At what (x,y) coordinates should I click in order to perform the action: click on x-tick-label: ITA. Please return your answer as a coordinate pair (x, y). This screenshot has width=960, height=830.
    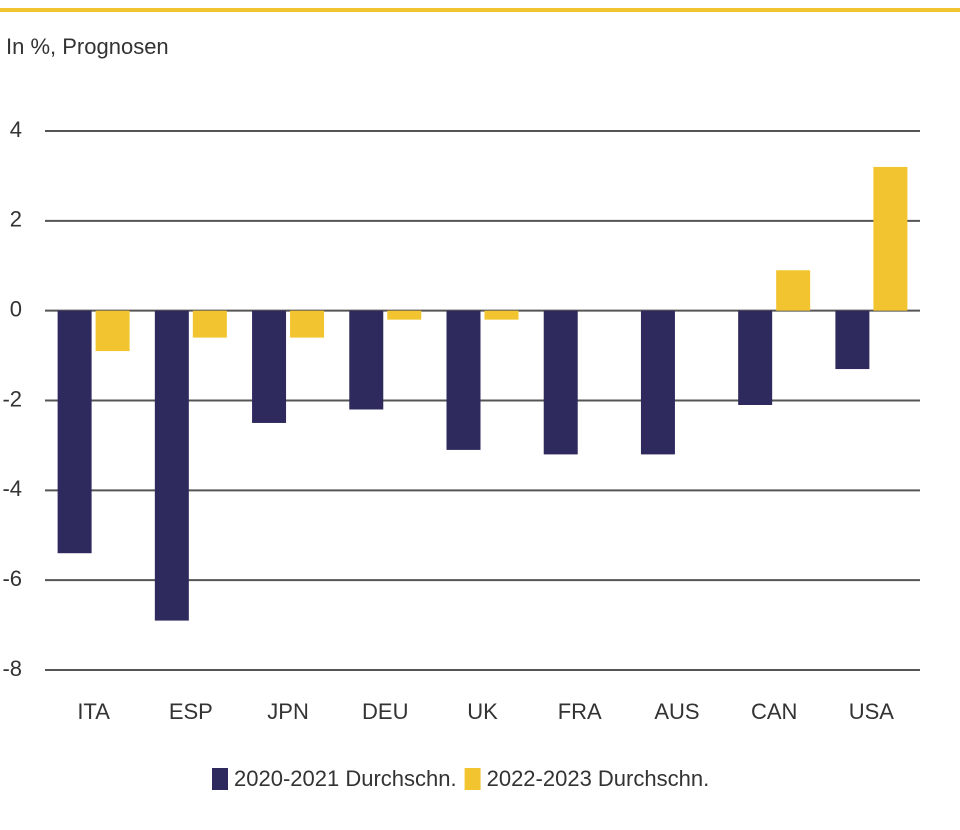
    Looking at the image, I should click on (93, 711).